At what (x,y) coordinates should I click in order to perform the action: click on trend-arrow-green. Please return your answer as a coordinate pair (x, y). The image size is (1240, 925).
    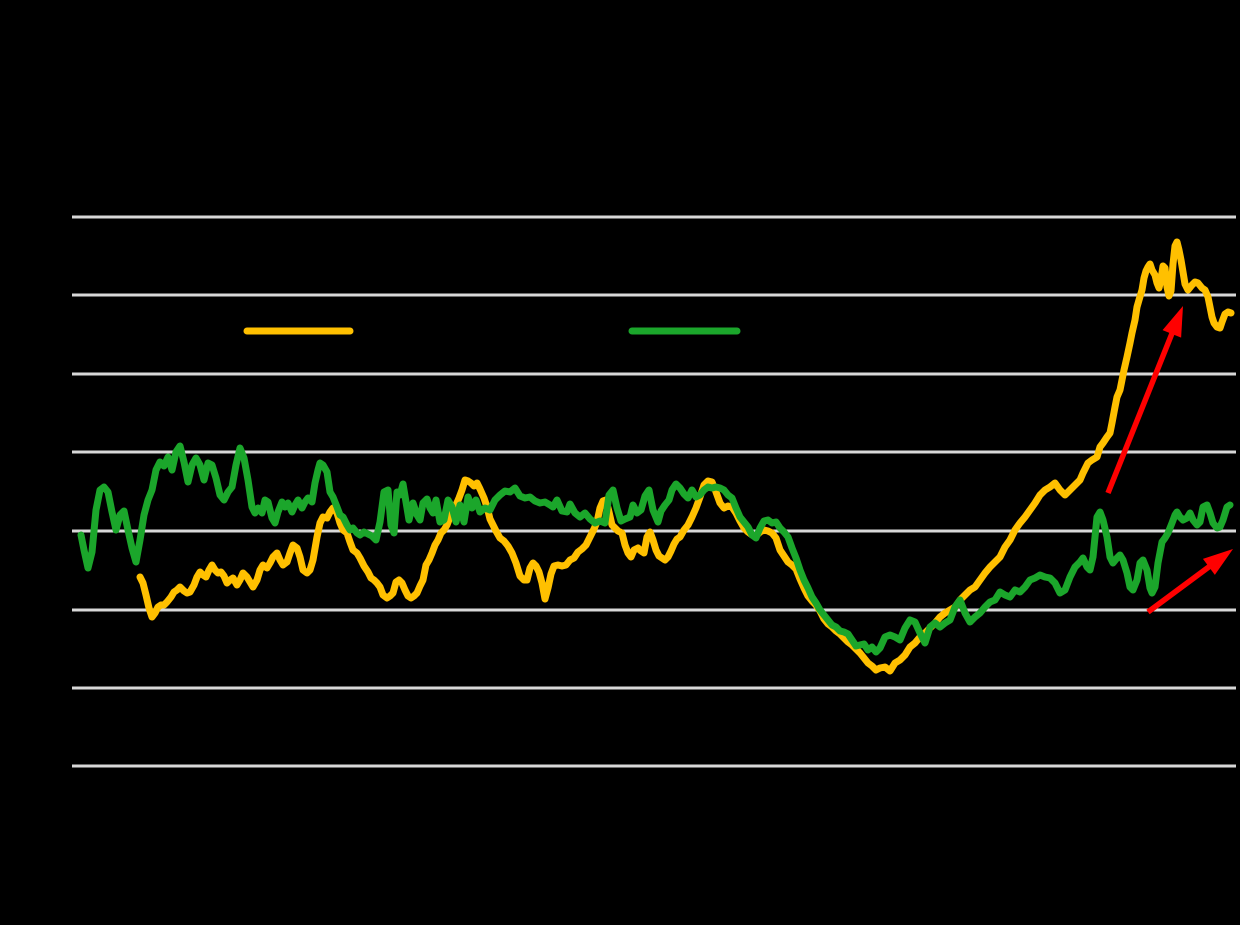
    Looking at the image, I should click on (1189, 582).